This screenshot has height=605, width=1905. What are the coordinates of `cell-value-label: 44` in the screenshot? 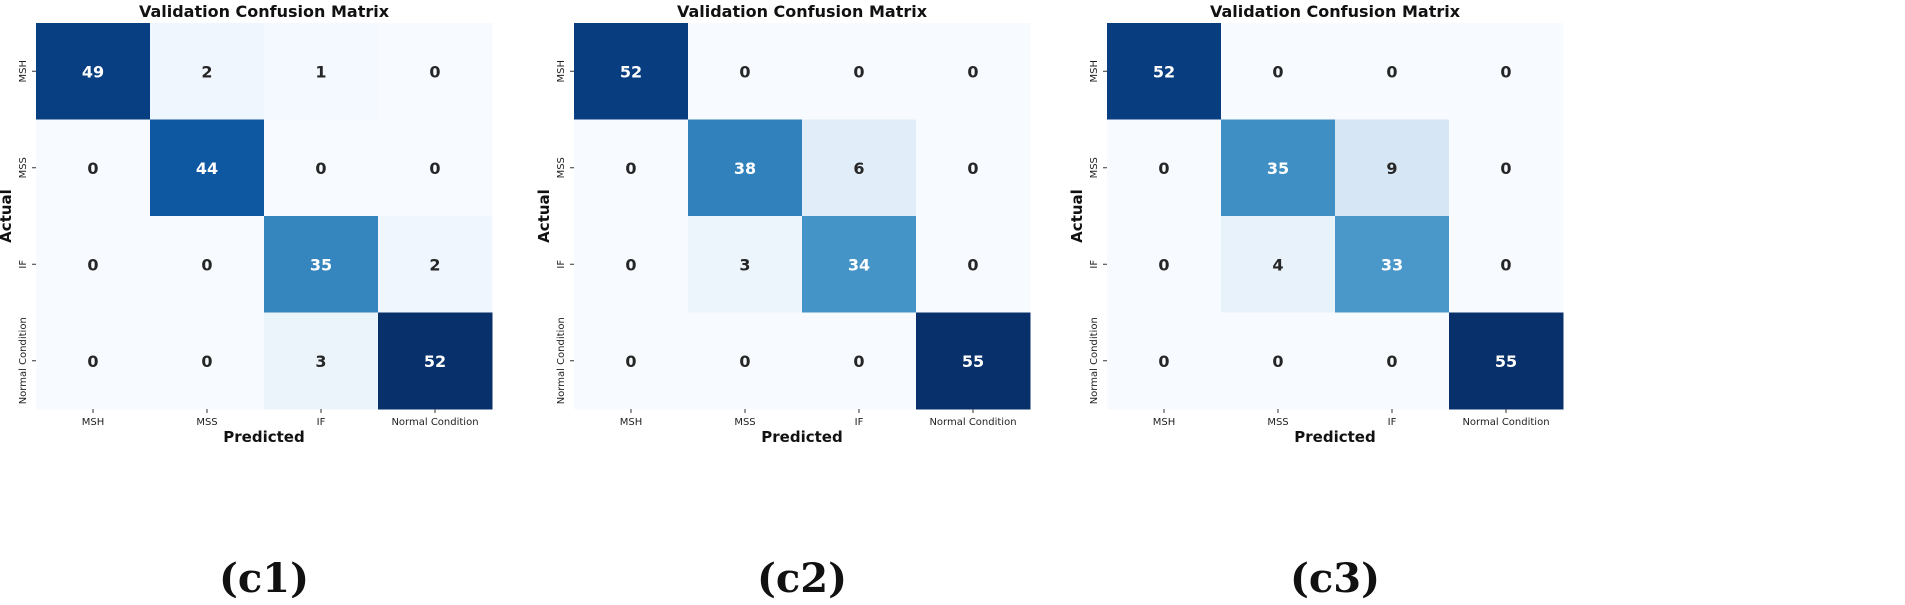 It's located at (207, 168).